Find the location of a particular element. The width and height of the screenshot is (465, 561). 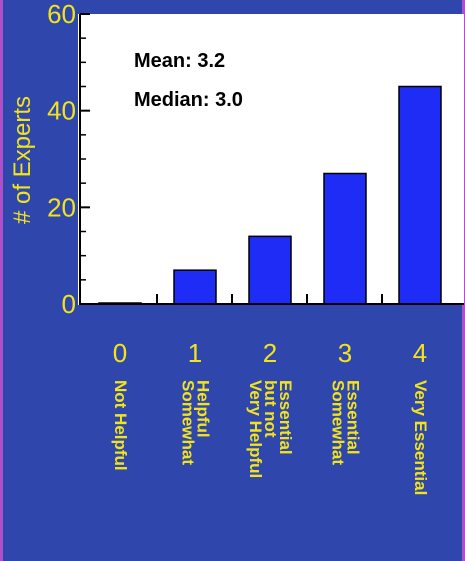

y-tick-label: 60 is located at coordinates (61, 14).